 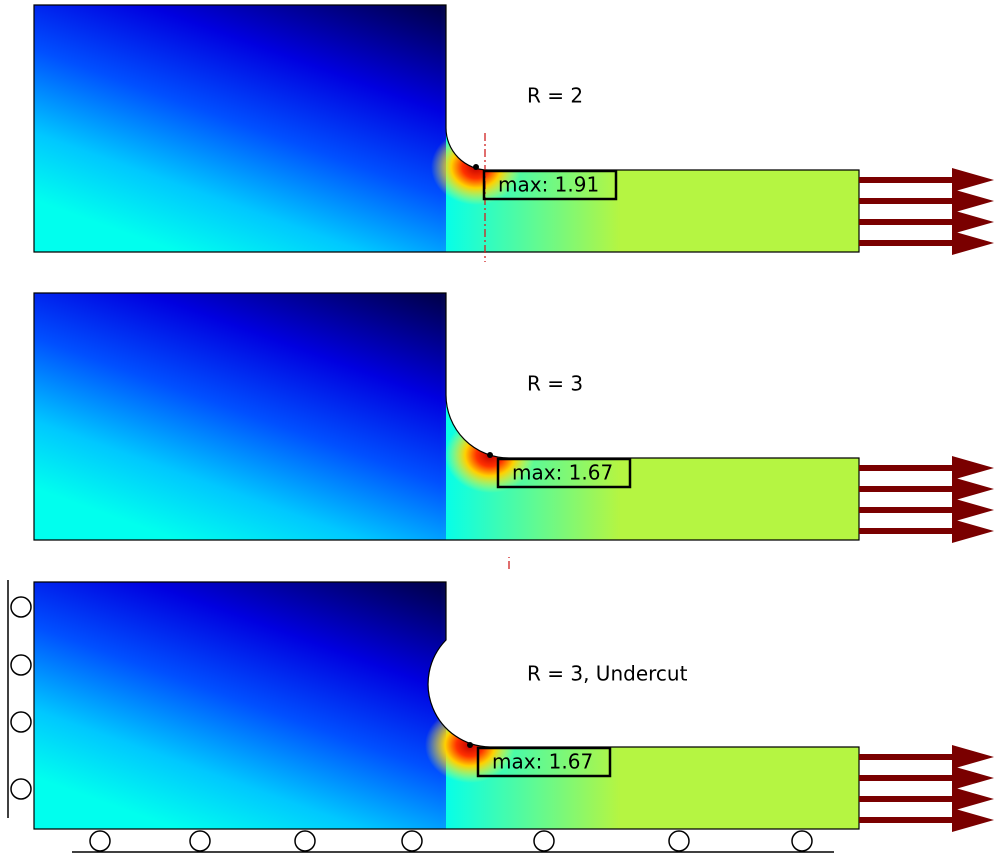 What do you see at coordinates (555, 96) in the screenshot?
I see `case-label: R = 2` at bounding box center [555, 96].